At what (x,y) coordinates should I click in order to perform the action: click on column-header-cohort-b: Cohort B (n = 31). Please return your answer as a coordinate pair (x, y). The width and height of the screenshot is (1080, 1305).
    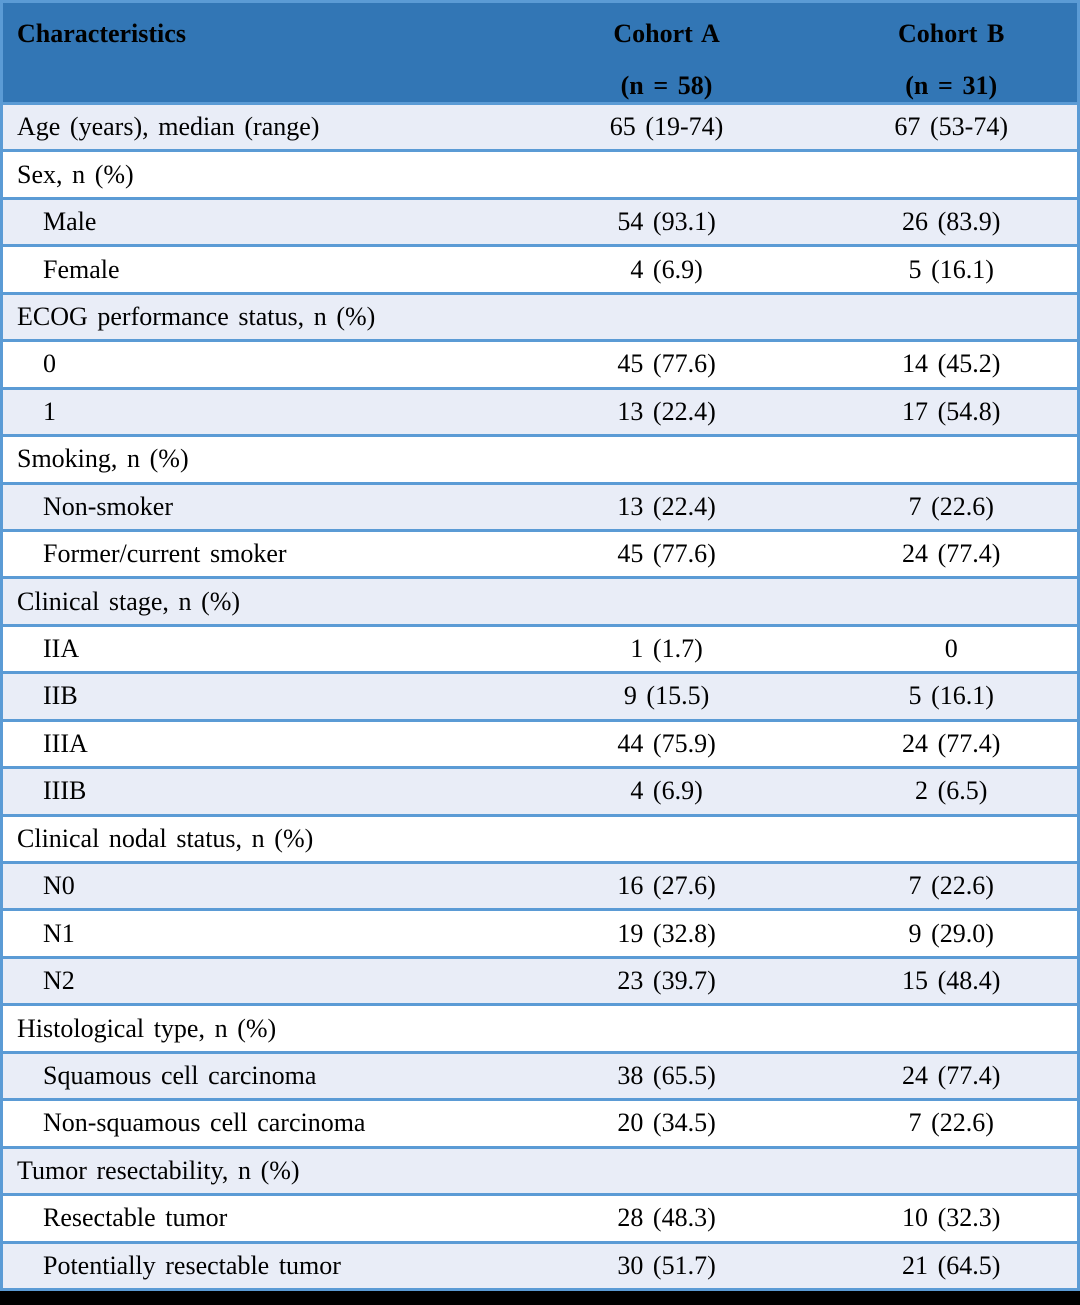
    Looking at the image, I should click on (952, 52).